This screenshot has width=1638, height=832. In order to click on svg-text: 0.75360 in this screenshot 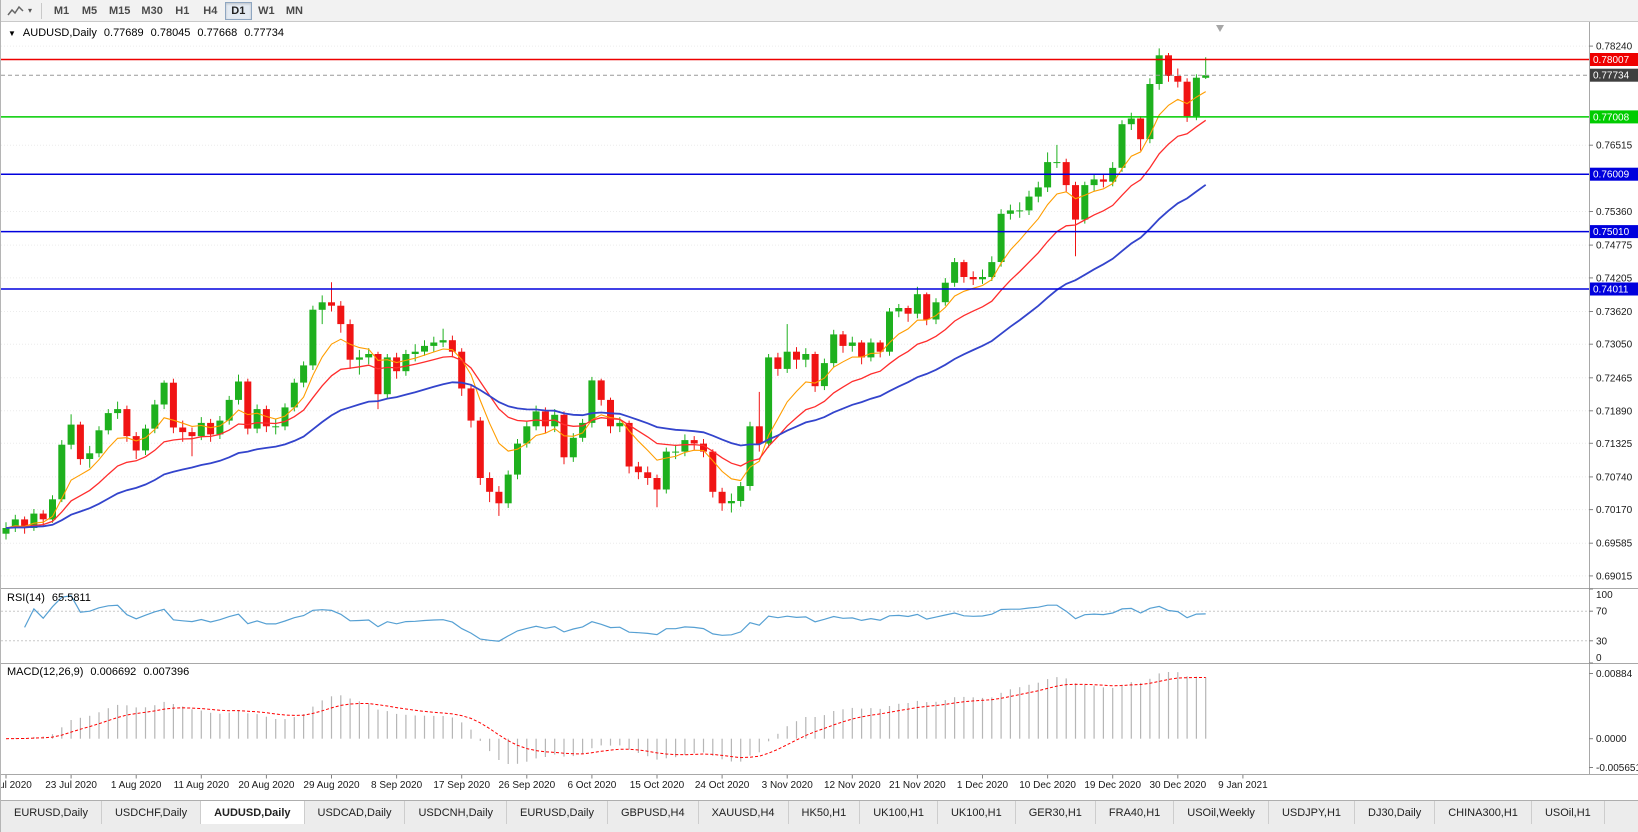, I will do `click(1614, 212)`.